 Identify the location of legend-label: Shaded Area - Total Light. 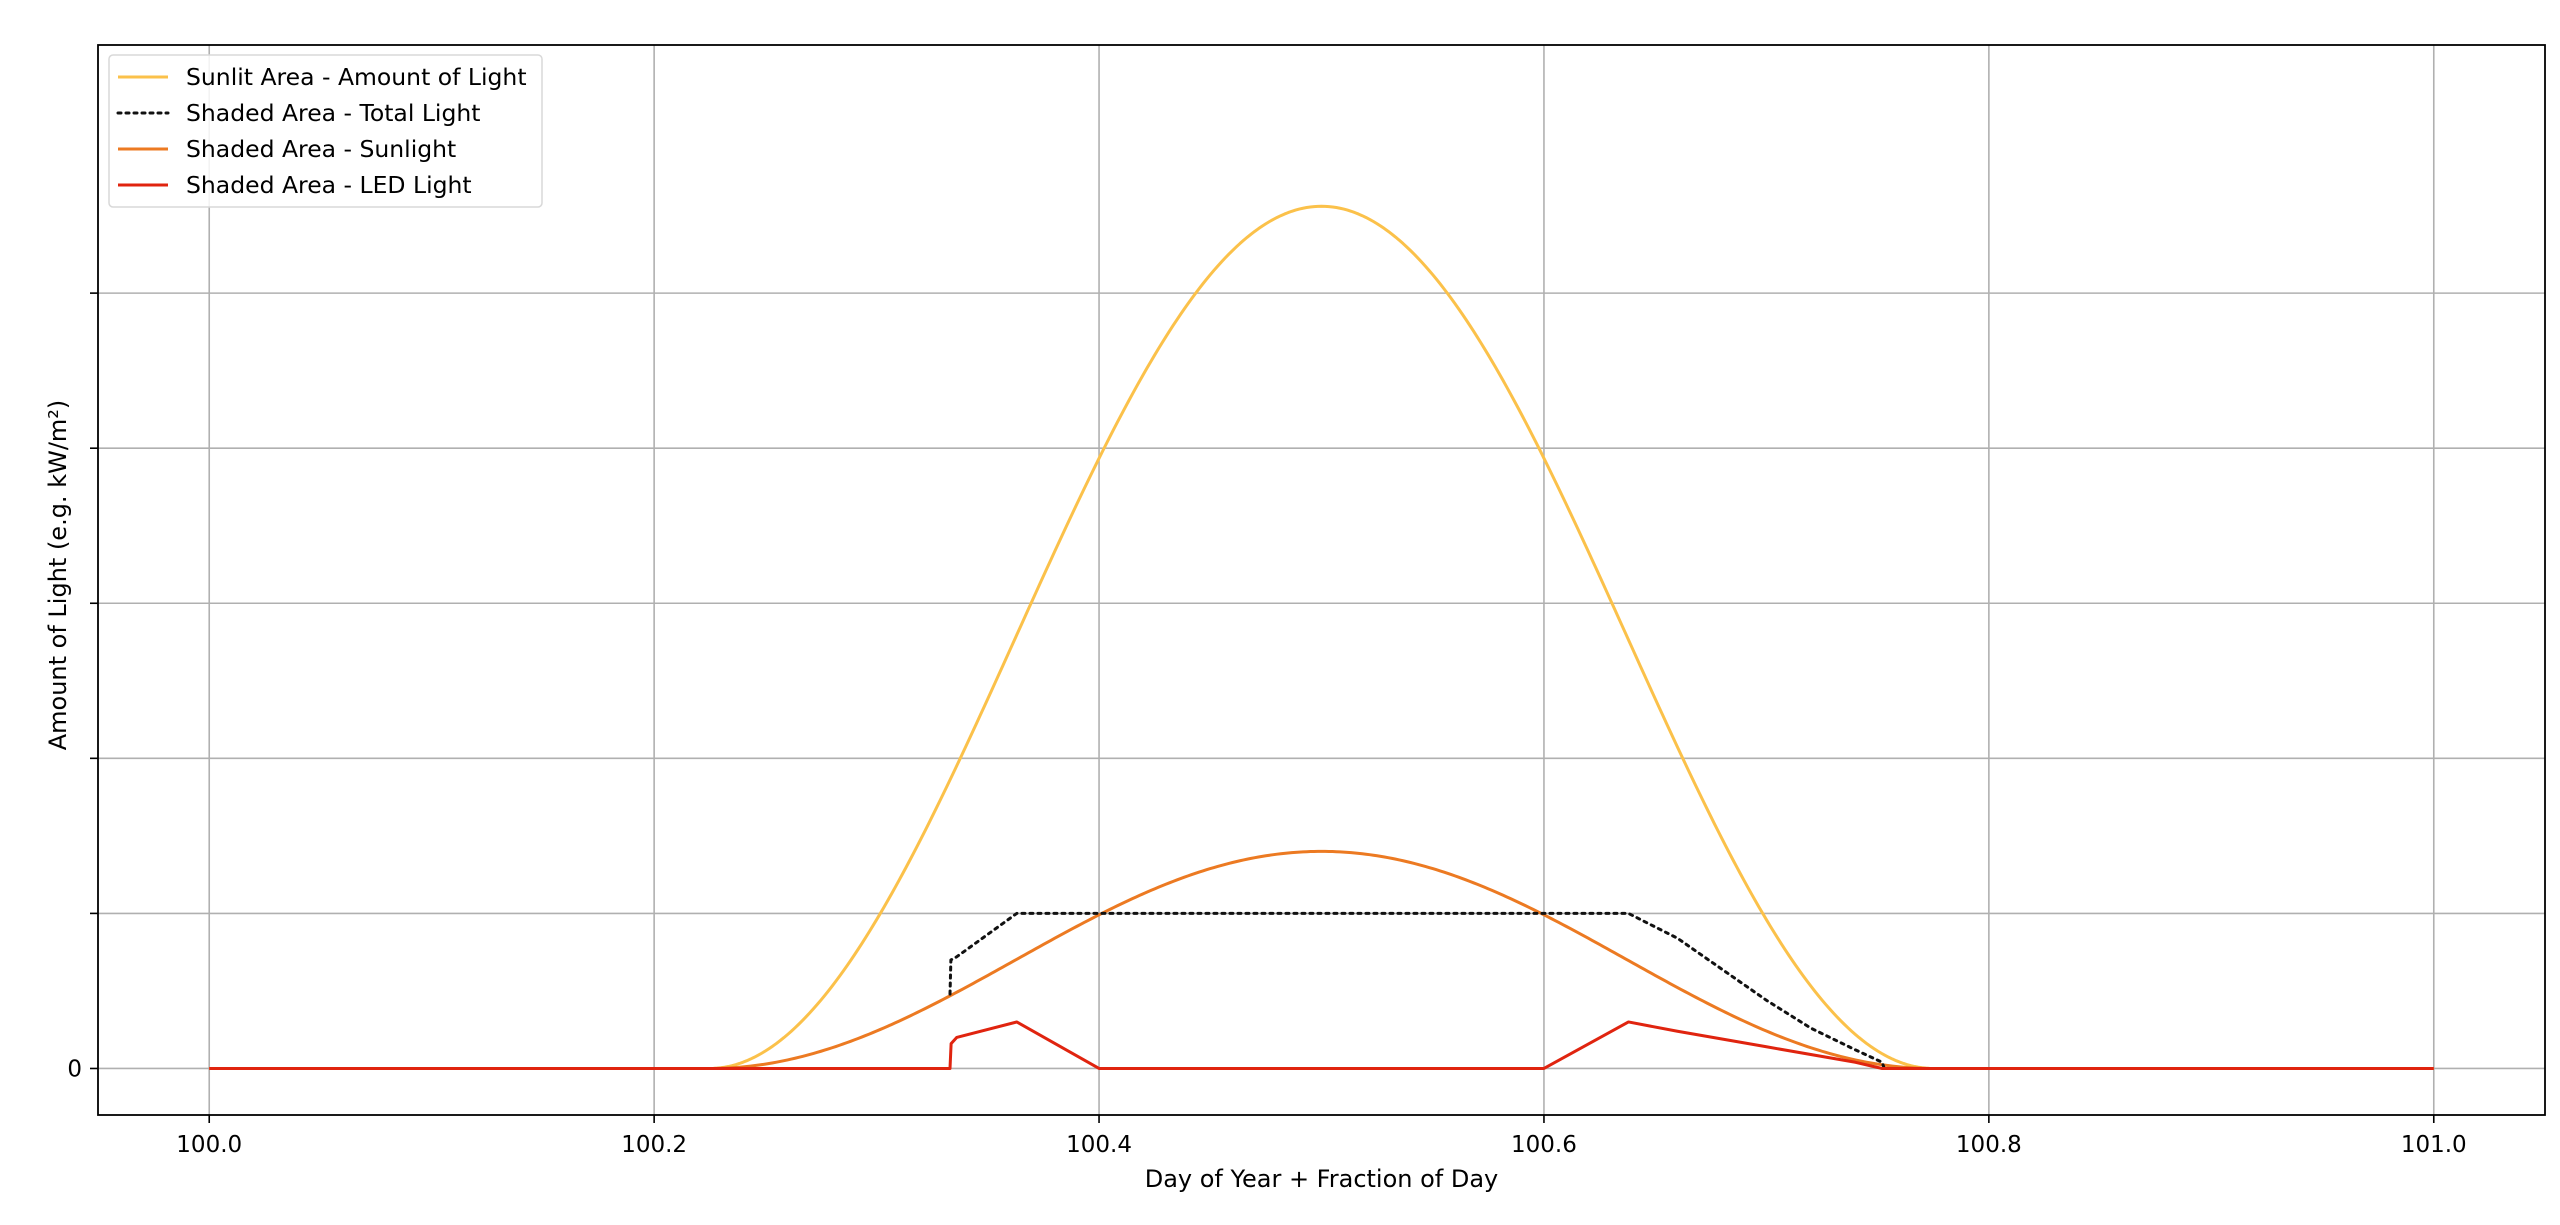
(333, 113).